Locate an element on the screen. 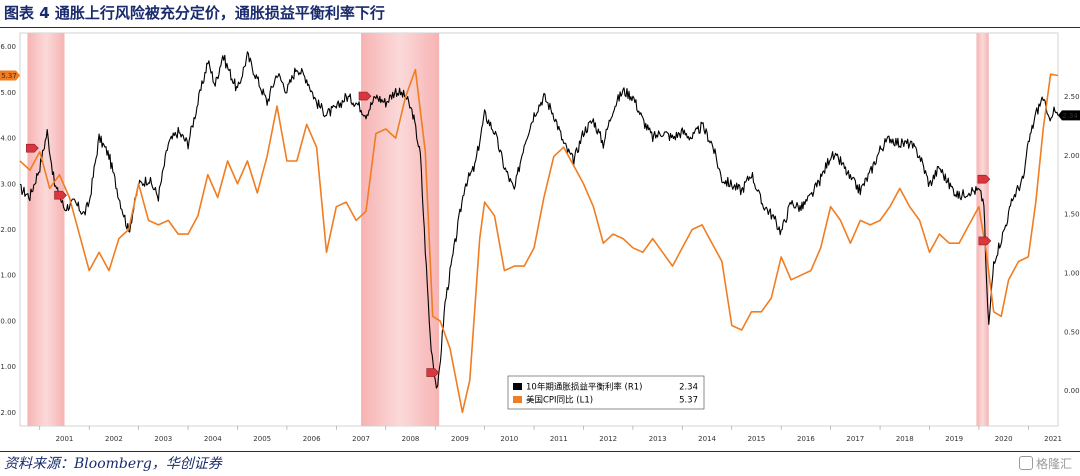 Image resolution: width=1080 pixels, height=476 pixels. right-axis-tick: 1.00 is located at coordinates (1072, 274).